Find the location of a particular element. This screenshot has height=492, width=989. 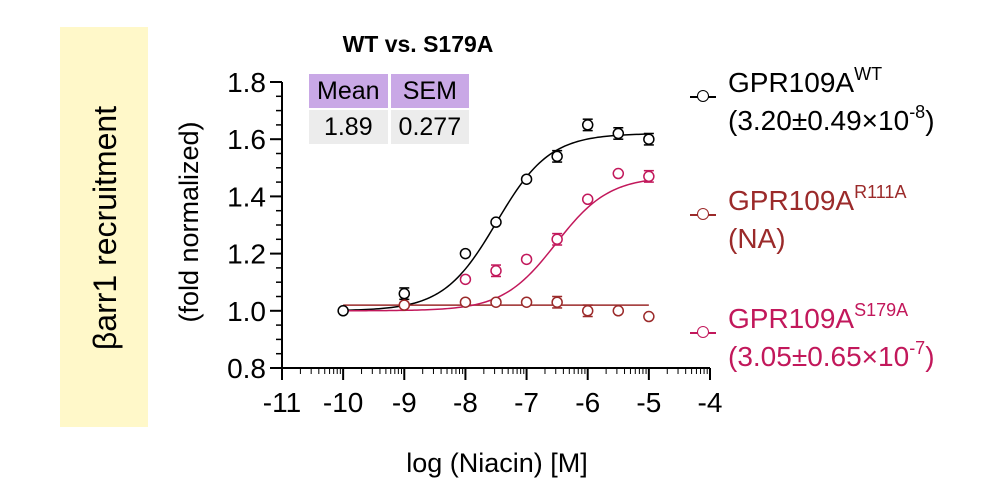

stats-value-sem: 0.277 is located at coordinates (430, 127).